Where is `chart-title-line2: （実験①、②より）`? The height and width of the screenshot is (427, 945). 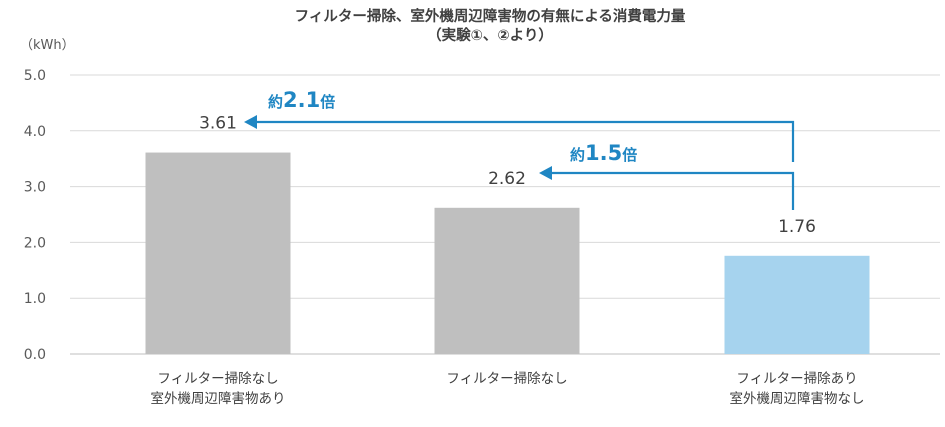 chart-title-line2: （実験①、②より） is located at coordinates (490, 35).